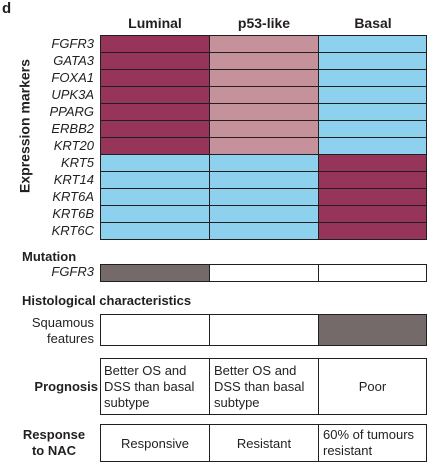 The image size is (441, 475). What do you see at coordinates (107, 300) in the screenshot?
I see `histology-title: Histological characteristics` at bounding box center [107, 300].